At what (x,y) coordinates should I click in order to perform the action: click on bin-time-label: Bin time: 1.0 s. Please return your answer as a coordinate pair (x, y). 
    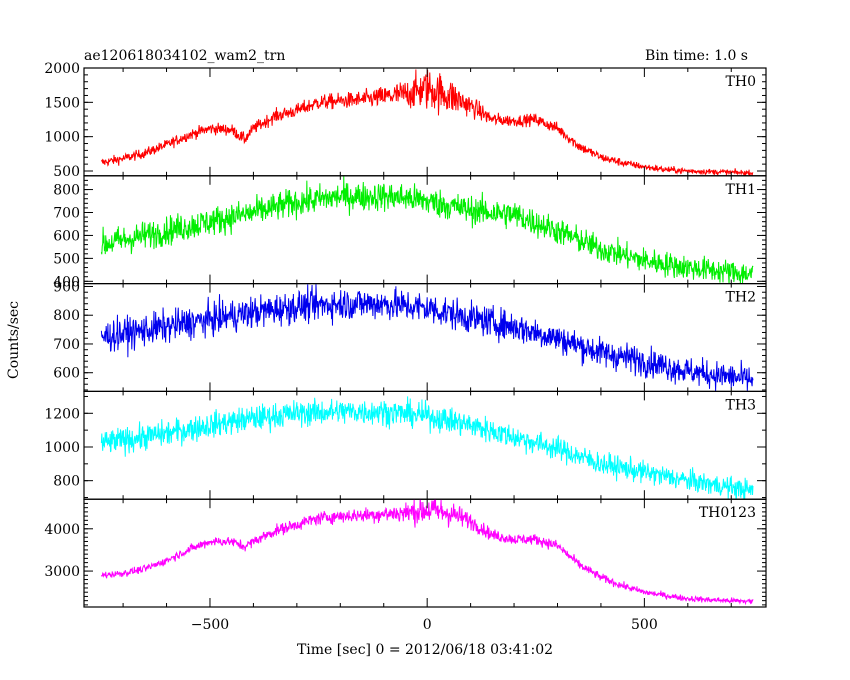
    Looking at the image, I should click on (696, 56).